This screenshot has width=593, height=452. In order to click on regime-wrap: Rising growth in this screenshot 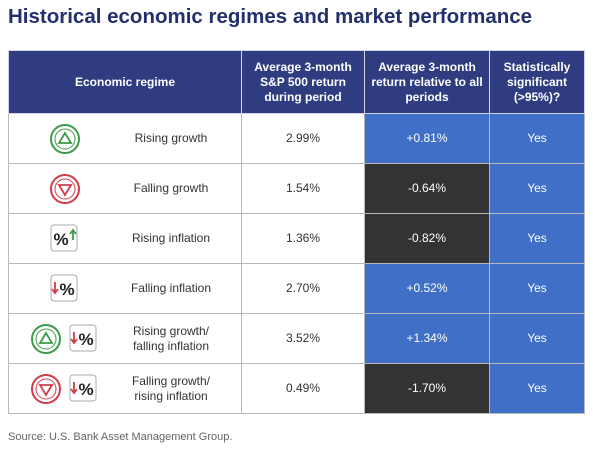, I will do `click(125, 138)`.